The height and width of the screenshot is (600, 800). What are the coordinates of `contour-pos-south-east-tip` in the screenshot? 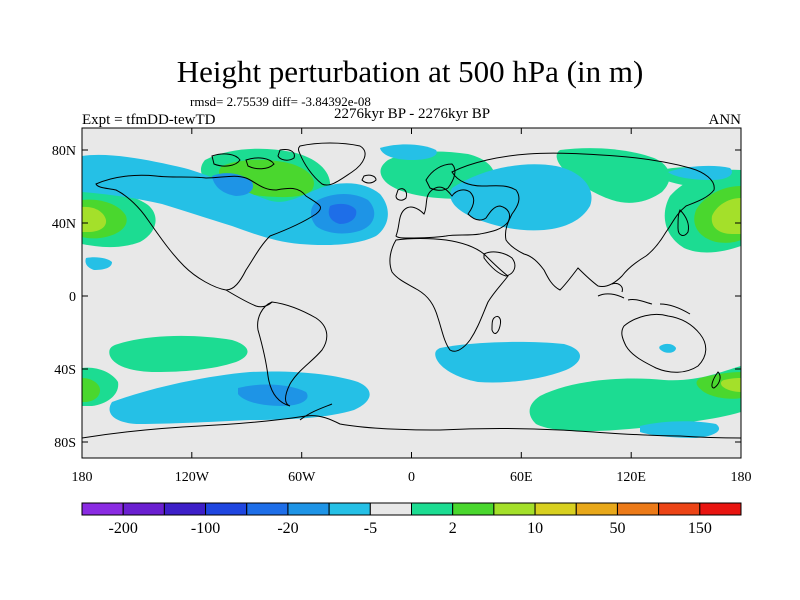 It's located at (730, 385).